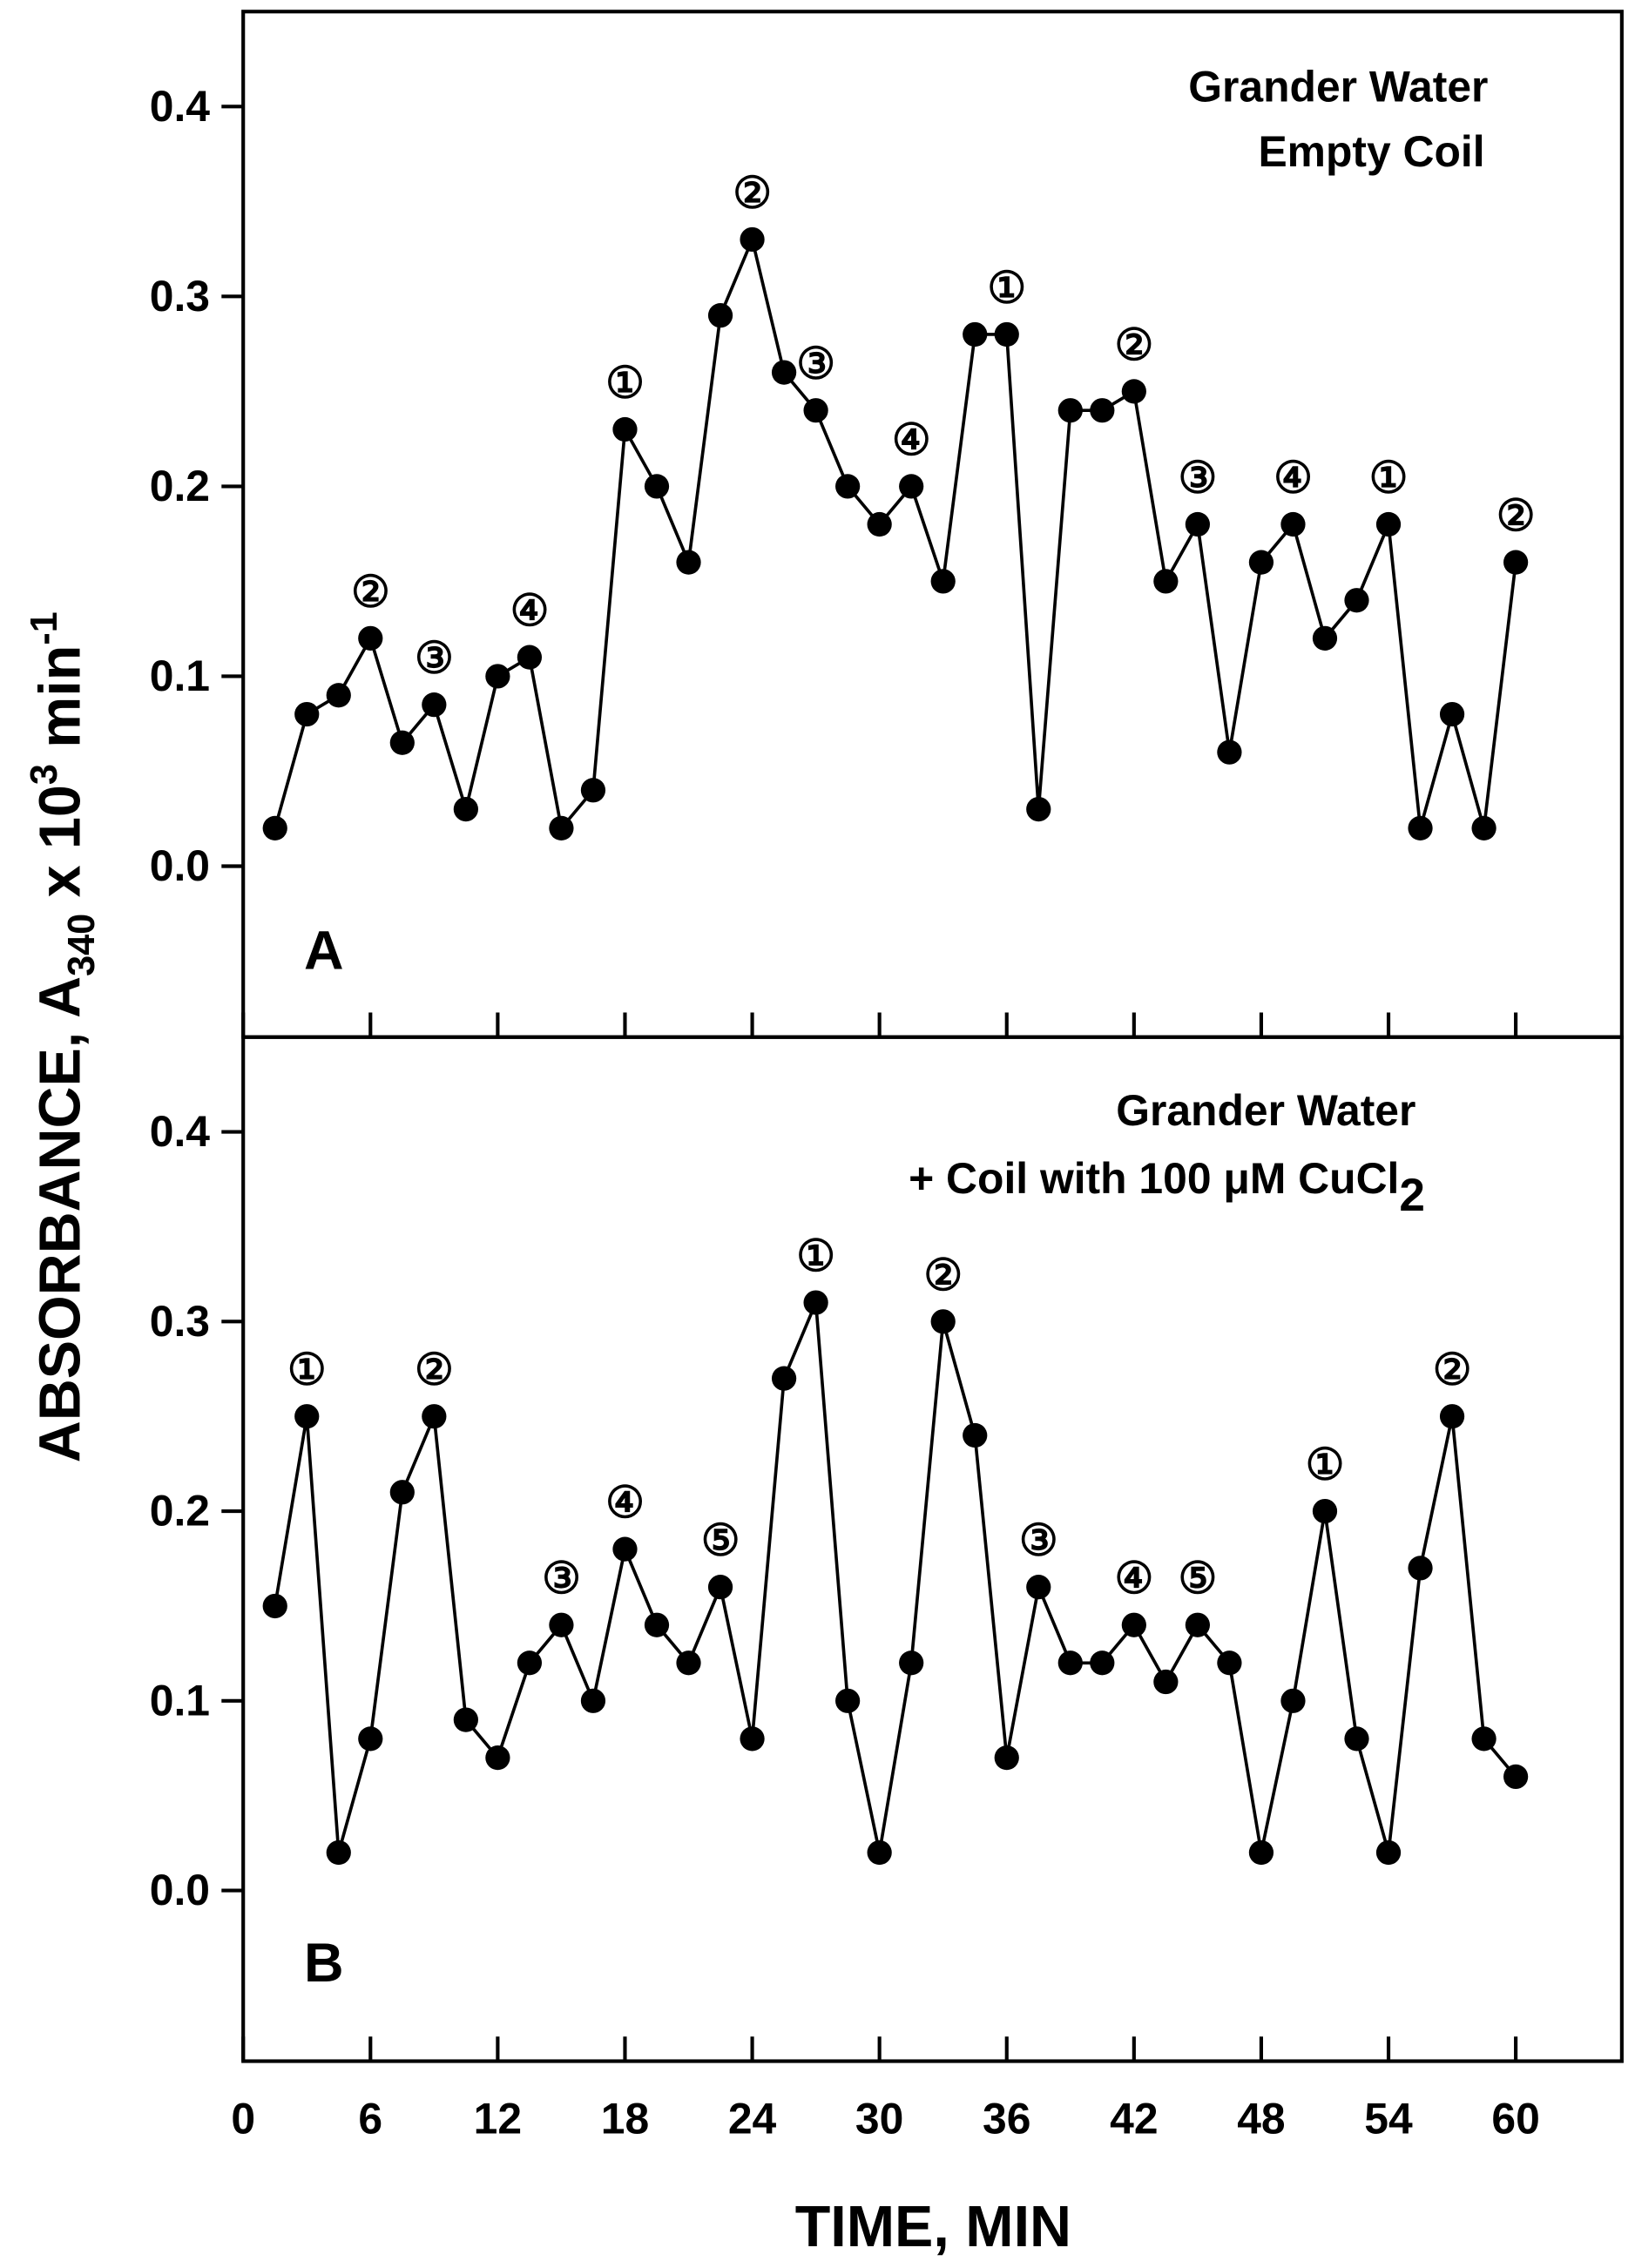  I want to click on panel-label: A, so click(324, 952).